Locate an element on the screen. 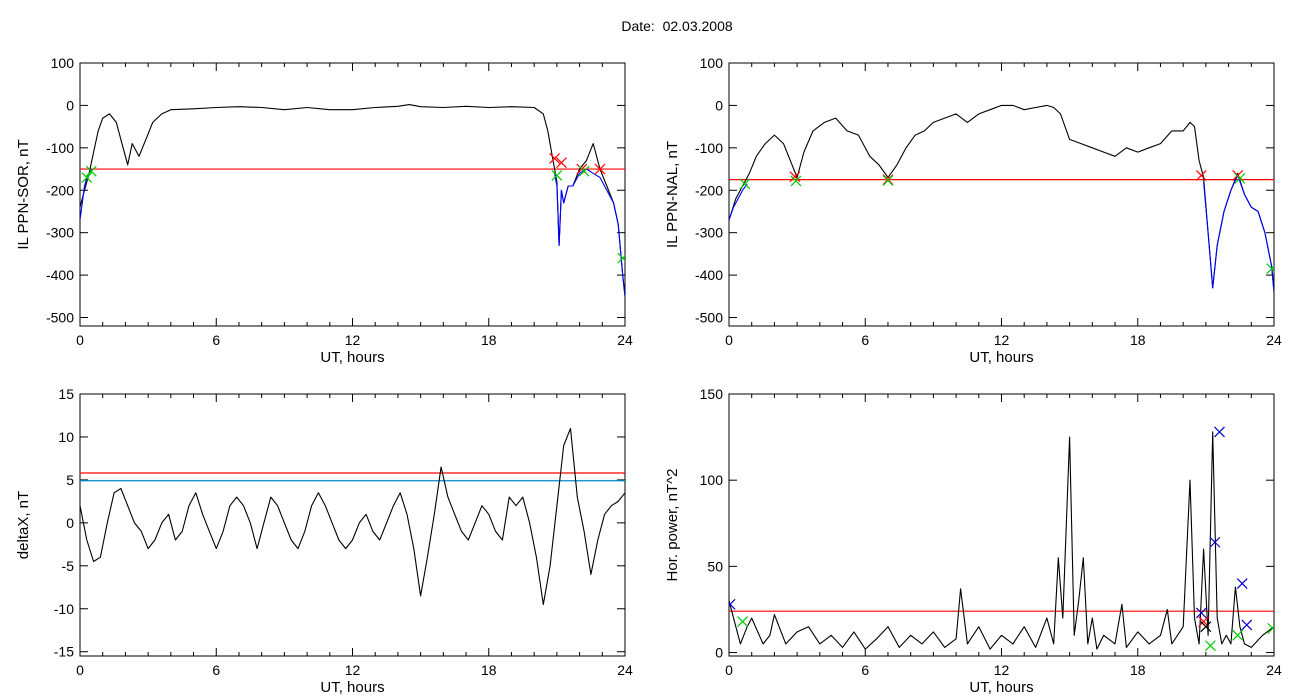 The width and height of the screenshot is (1300, 700). x-tick-label: 6 is located at coordinates (865, 340).